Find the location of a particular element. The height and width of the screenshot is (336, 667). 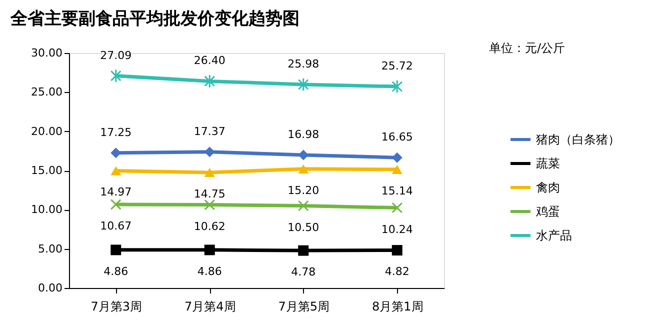

chart-title: 全省主要副食品平均批发价变化趋势图 is located at coordinates (155, 19).